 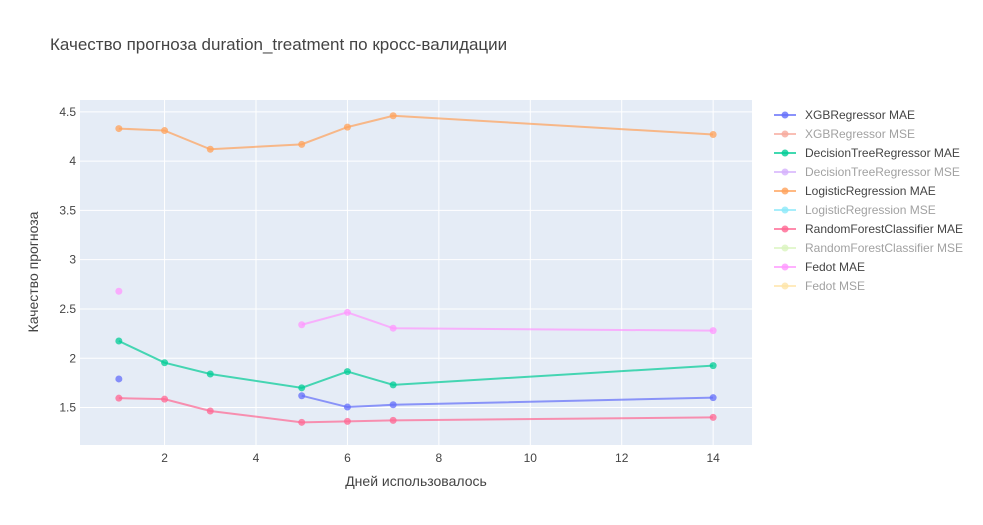 I want to click on legend-item: DecisionTreeRegressor MSE, so click(x=867, y=172).